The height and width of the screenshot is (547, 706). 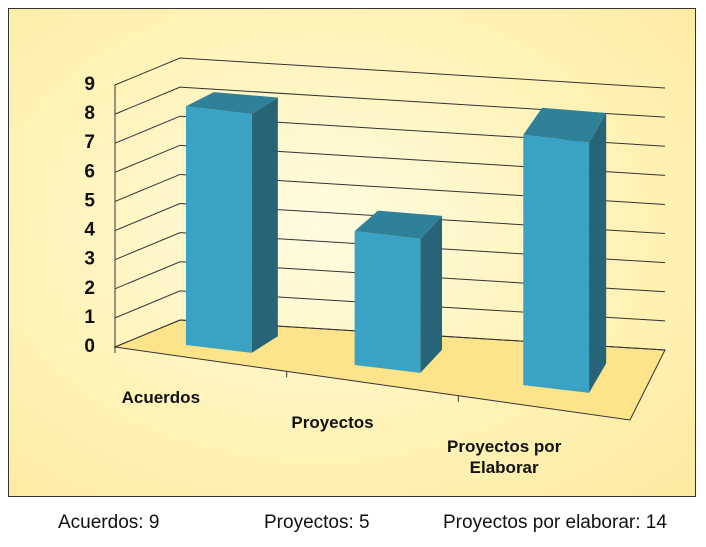 What do you see at coordinates (504, 456) in the screenshot?
I see `x-tick-label: Proyectos por Elaborar` at bounding box center [504, 456].